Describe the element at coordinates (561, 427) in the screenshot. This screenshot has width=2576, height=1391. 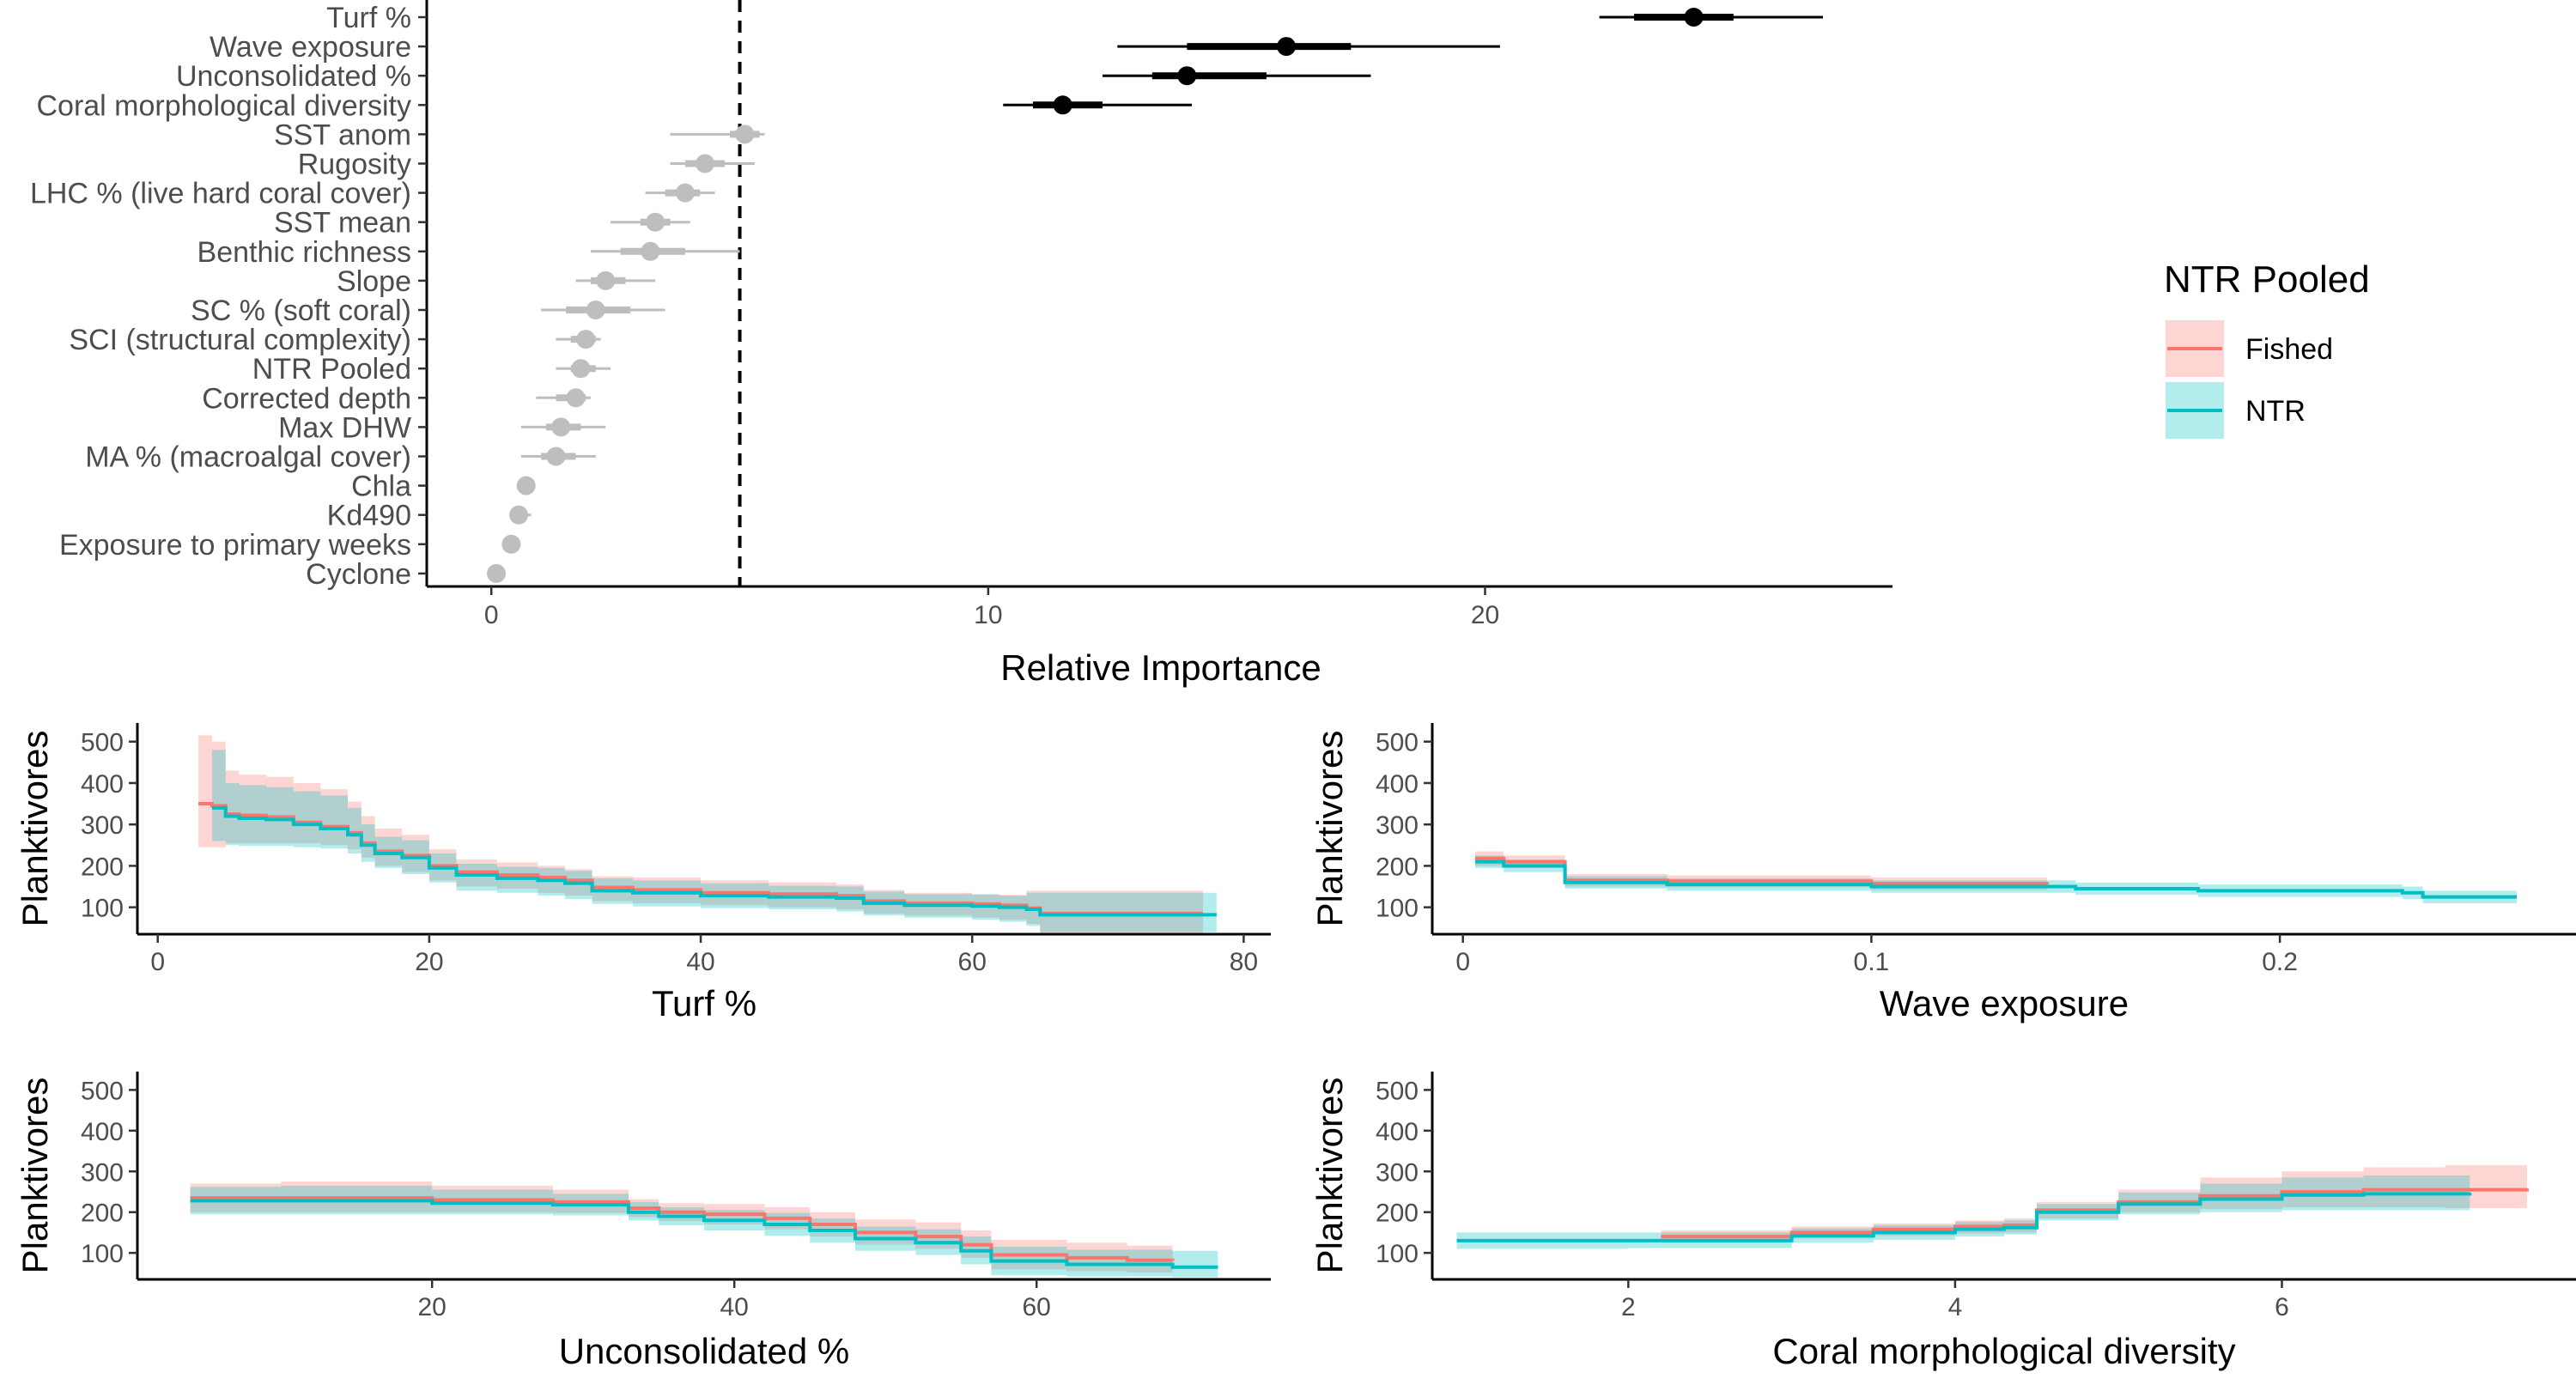
I see `point-max-dhw` at that location.